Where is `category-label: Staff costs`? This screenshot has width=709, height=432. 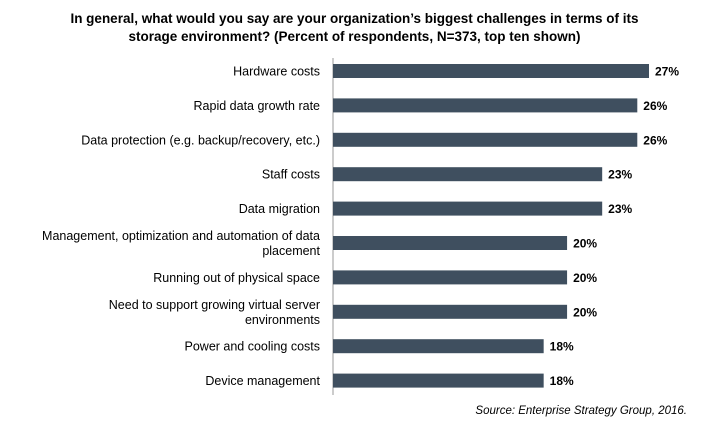 category-label: Staff costs is located at coordinates (291, 175).